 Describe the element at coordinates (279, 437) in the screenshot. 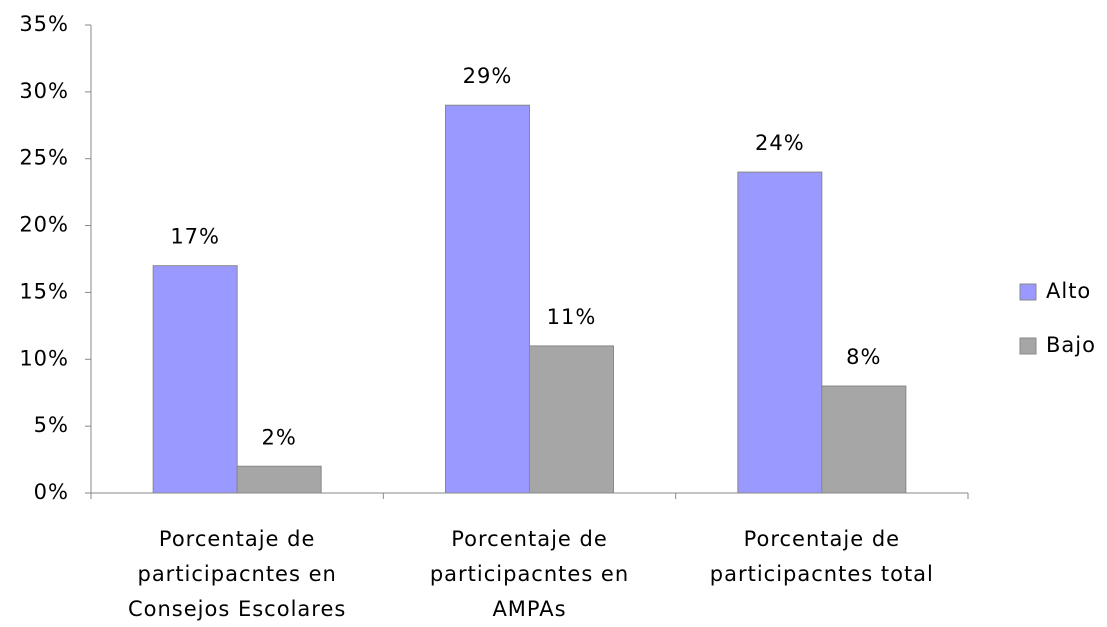

I see `value-label: 2%` at that location.